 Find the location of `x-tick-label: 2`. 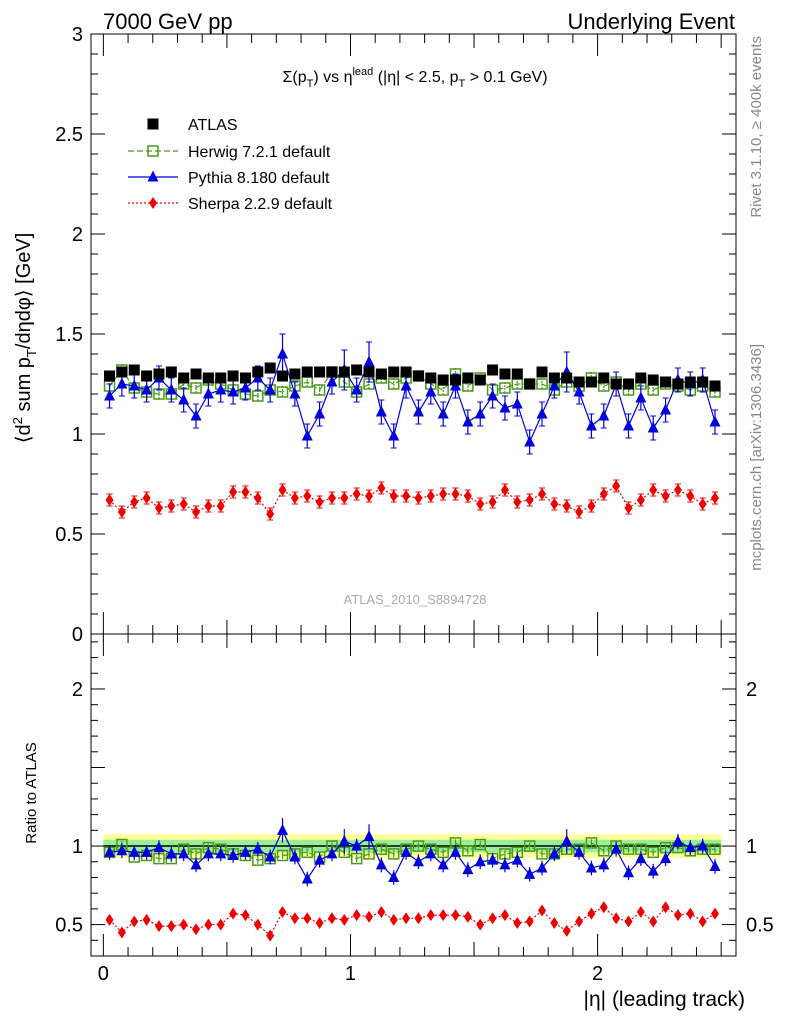

x-tick-label: 2 is located at coordinates (597, 974).